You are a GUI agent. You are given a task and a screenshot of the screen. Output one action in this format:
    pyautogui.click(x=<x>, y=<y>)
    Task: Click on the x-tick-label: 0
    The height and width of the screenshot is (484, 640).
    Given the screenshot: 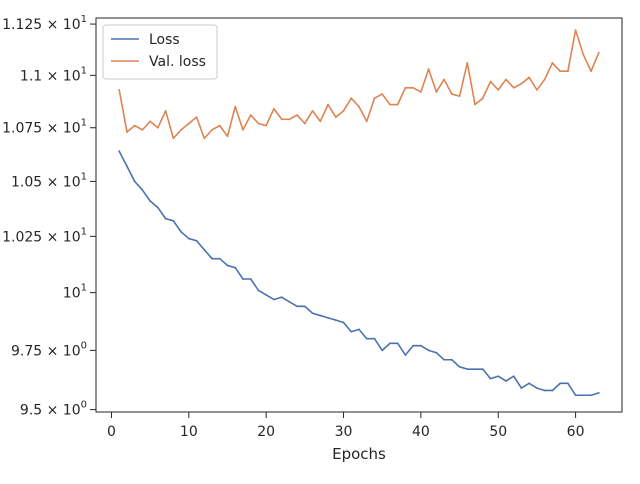 What is the action you would take?
    pyautogui.click(x=111, y=432)
    